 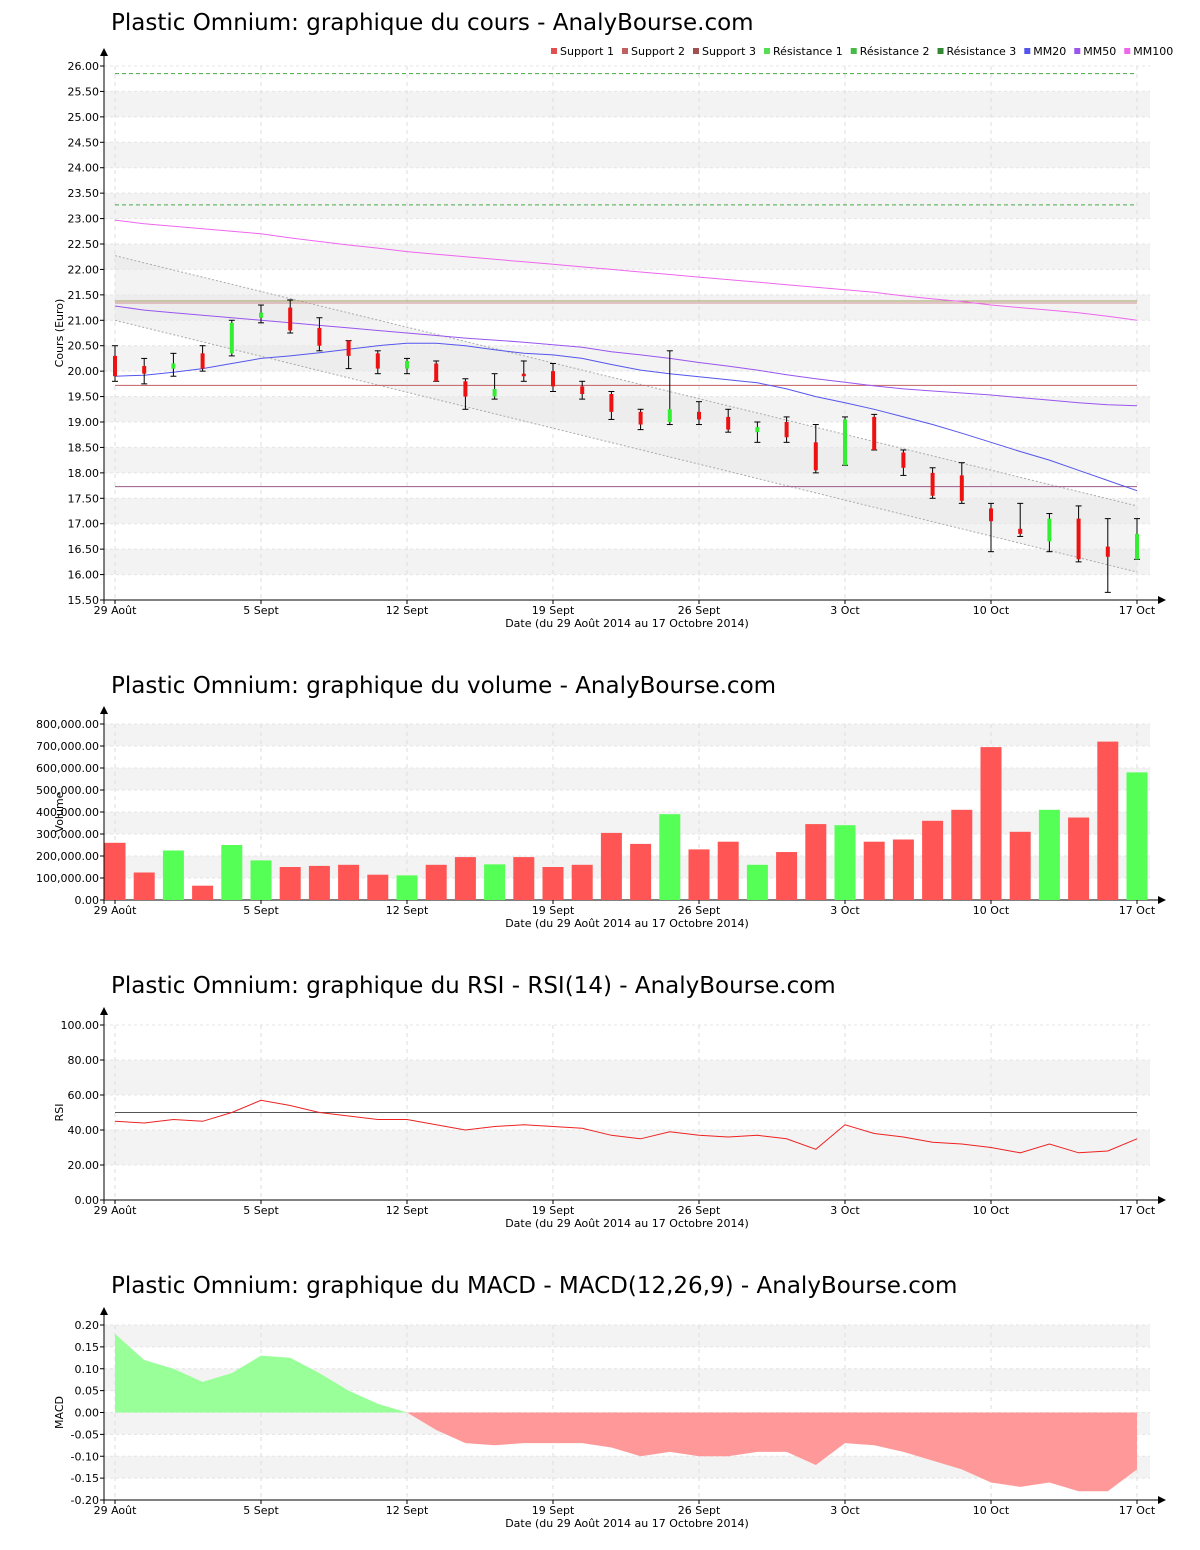 I want to click on y-tick-label: 23.00, so click(x=84, y=219).